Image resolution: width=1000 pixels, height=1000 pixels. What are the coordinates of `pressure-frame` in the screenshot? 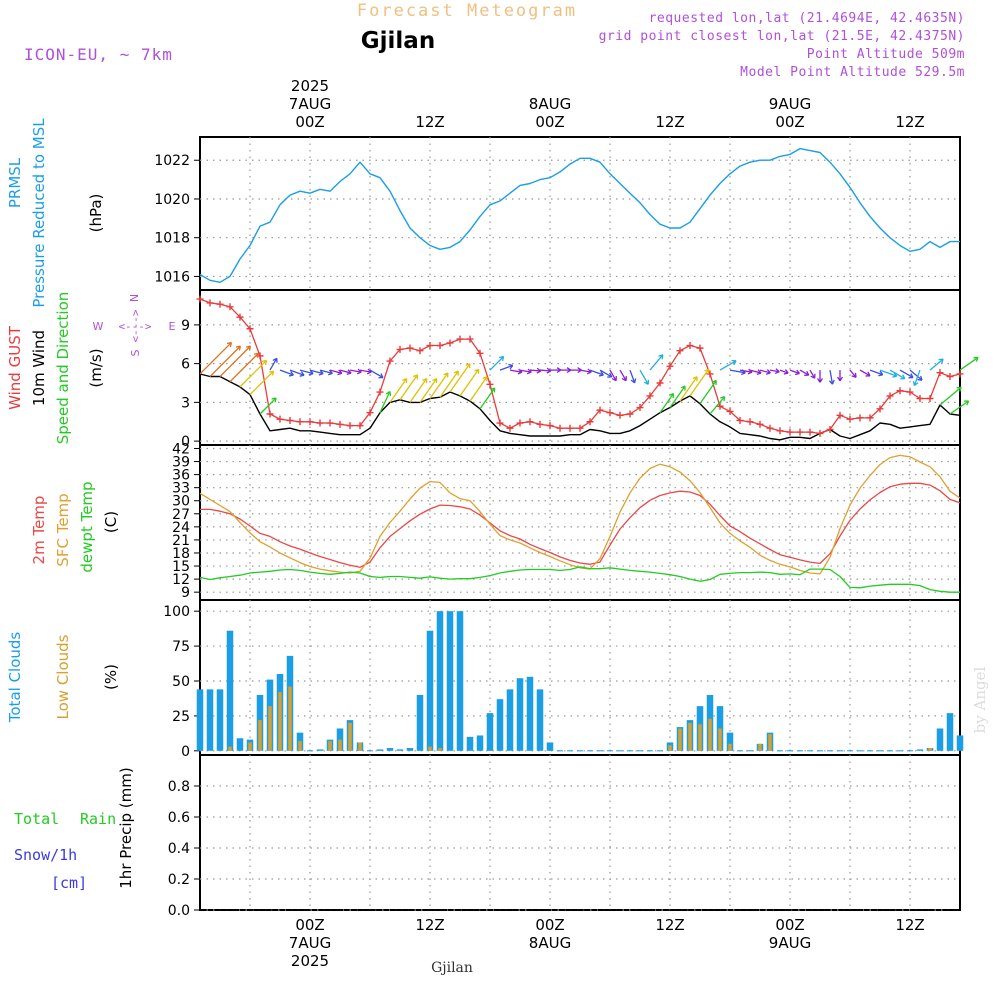 It's located at (580, 213).